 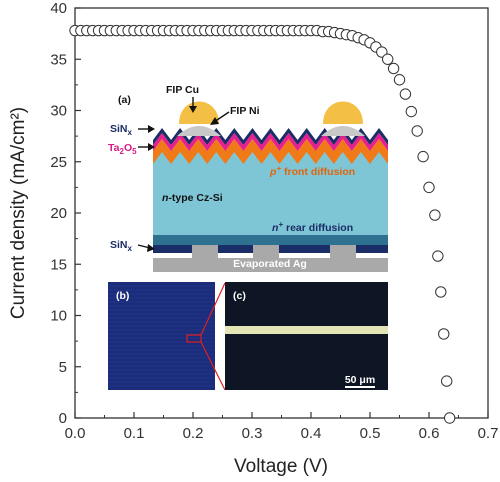 I want to click on ag-label: Evaporated Ag, so click(x=270, y=264).